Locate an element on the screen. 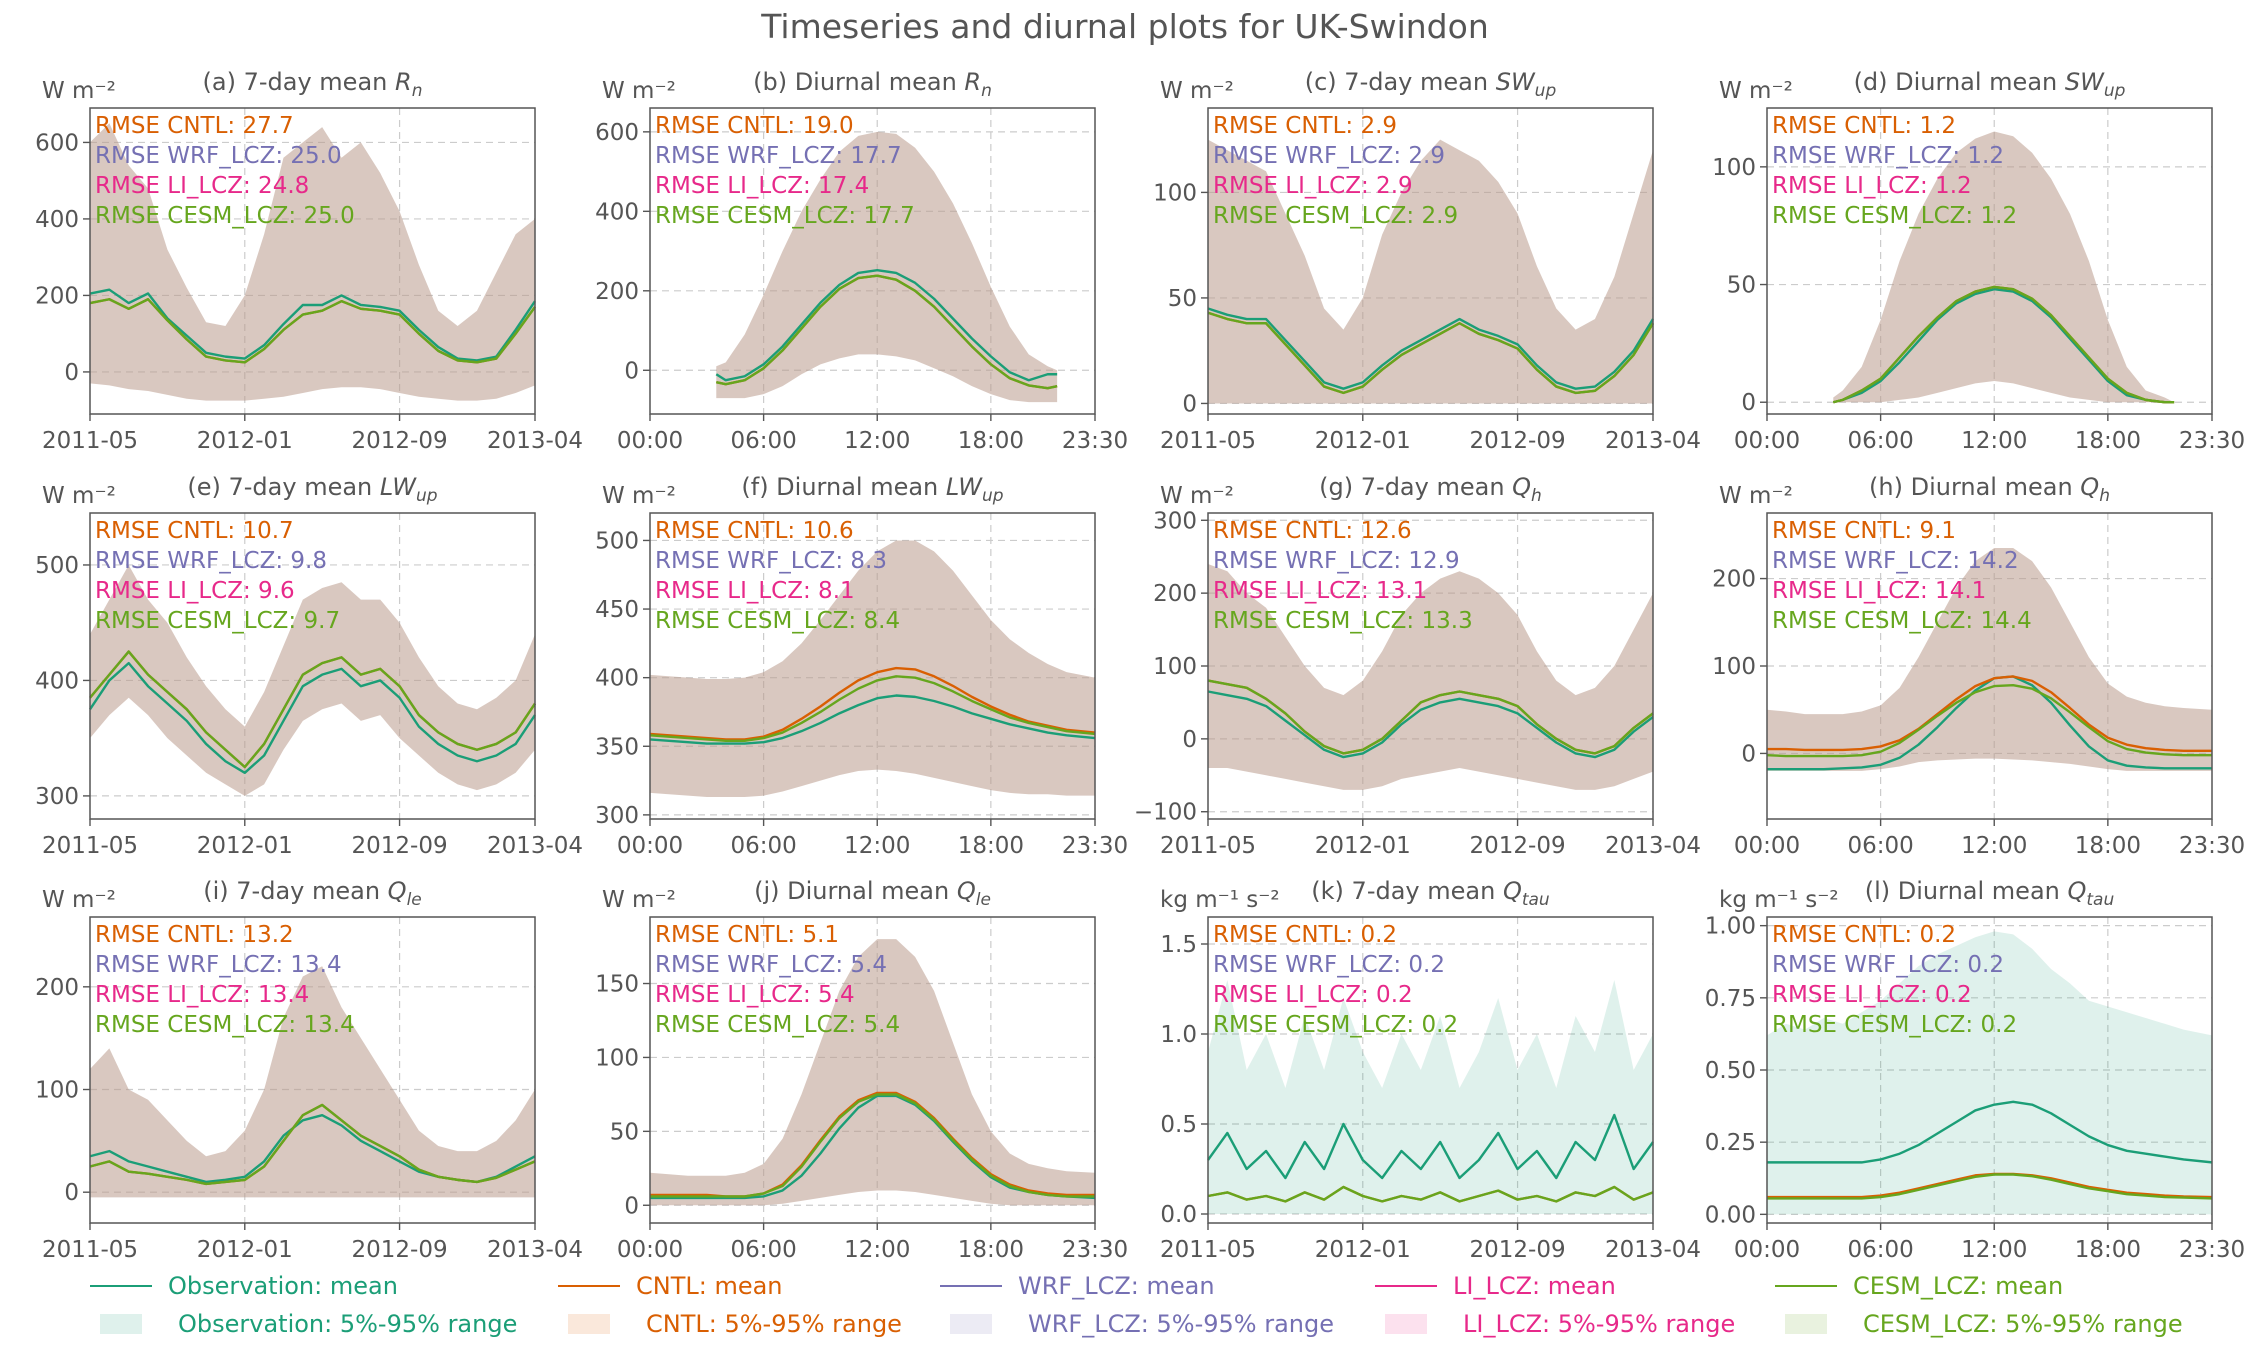  rmse-label-wrf_lcz: RMSE WRF_LCZ: 12.9 is located at coordinates (1336, 561).